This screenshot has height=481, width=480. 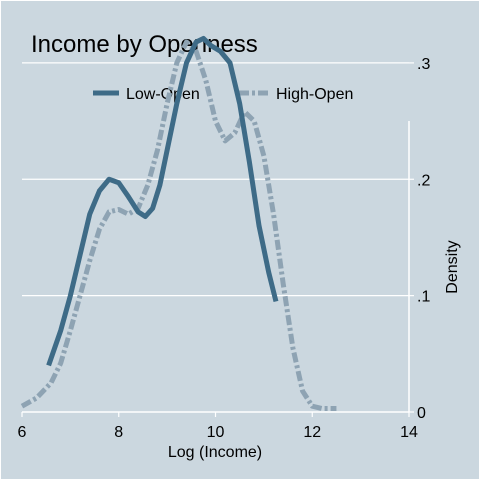 I want to click on y-tick-label-0: 0, so click(x=421, y=413).